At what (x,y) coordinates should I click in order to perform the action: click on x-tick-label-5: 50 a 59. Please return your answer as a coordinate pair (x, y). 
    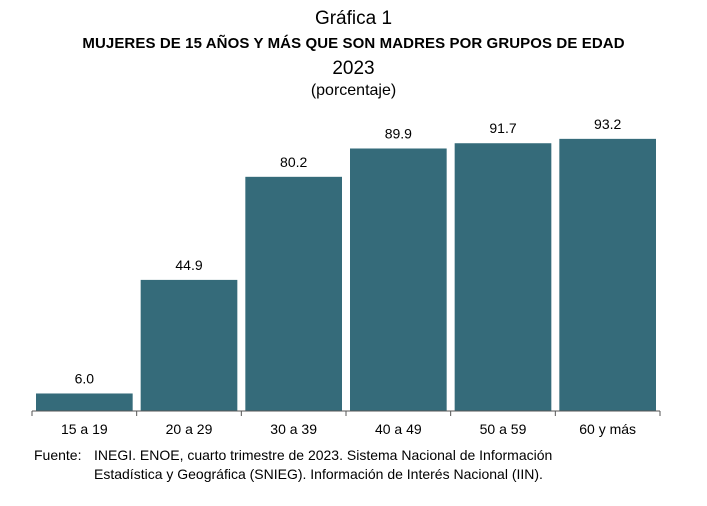
    Looking at the image, I should click on (503, 429).